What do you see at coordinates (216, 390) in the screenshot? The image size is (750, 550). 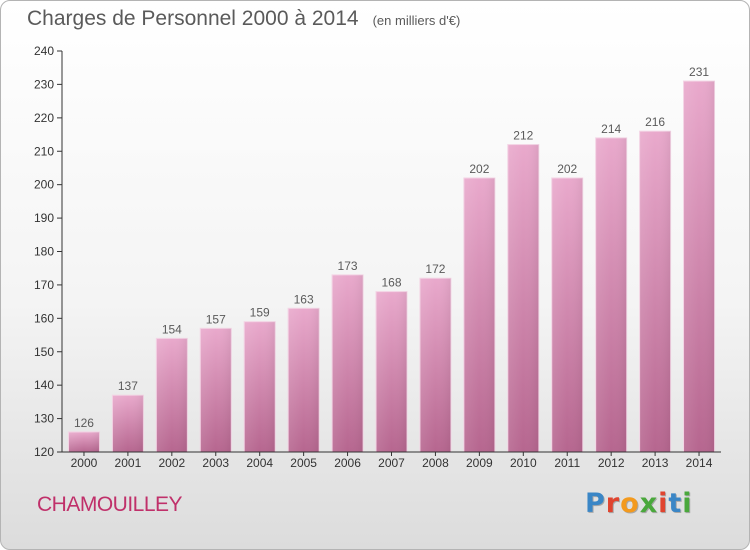 I see `bar-shine-2003` at bounding box center [216, 390].